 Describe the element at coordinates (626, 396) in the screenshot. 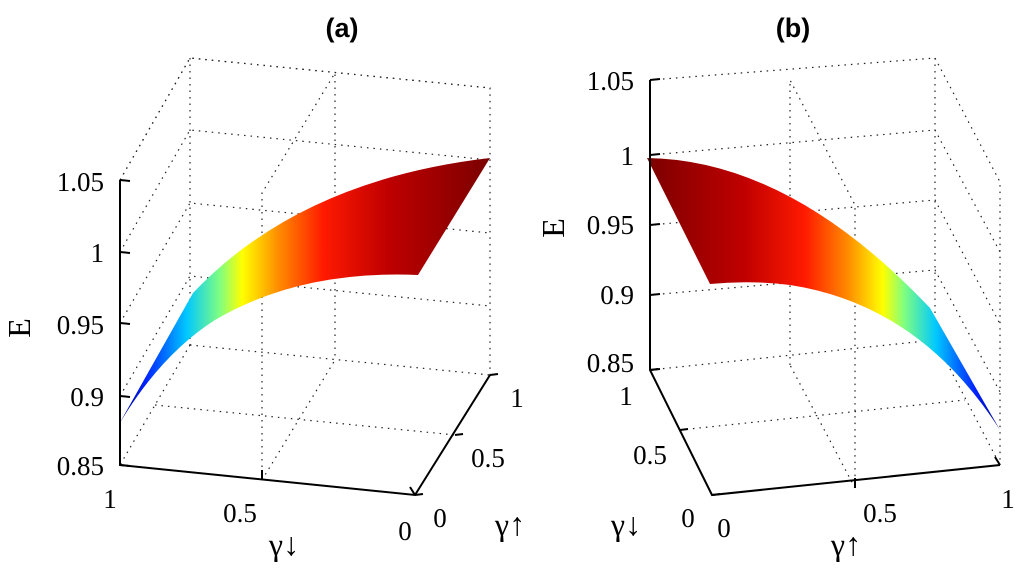

I see `panel-b-y-tick: 1` at that location.